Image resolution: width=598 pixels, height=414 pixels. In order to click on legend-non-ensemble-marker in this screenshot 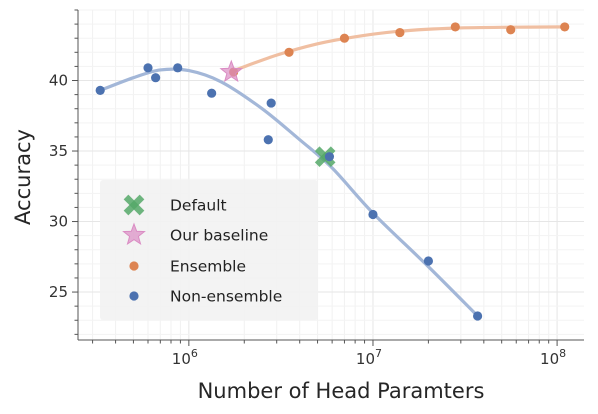, I will do `click(134, 296)`.